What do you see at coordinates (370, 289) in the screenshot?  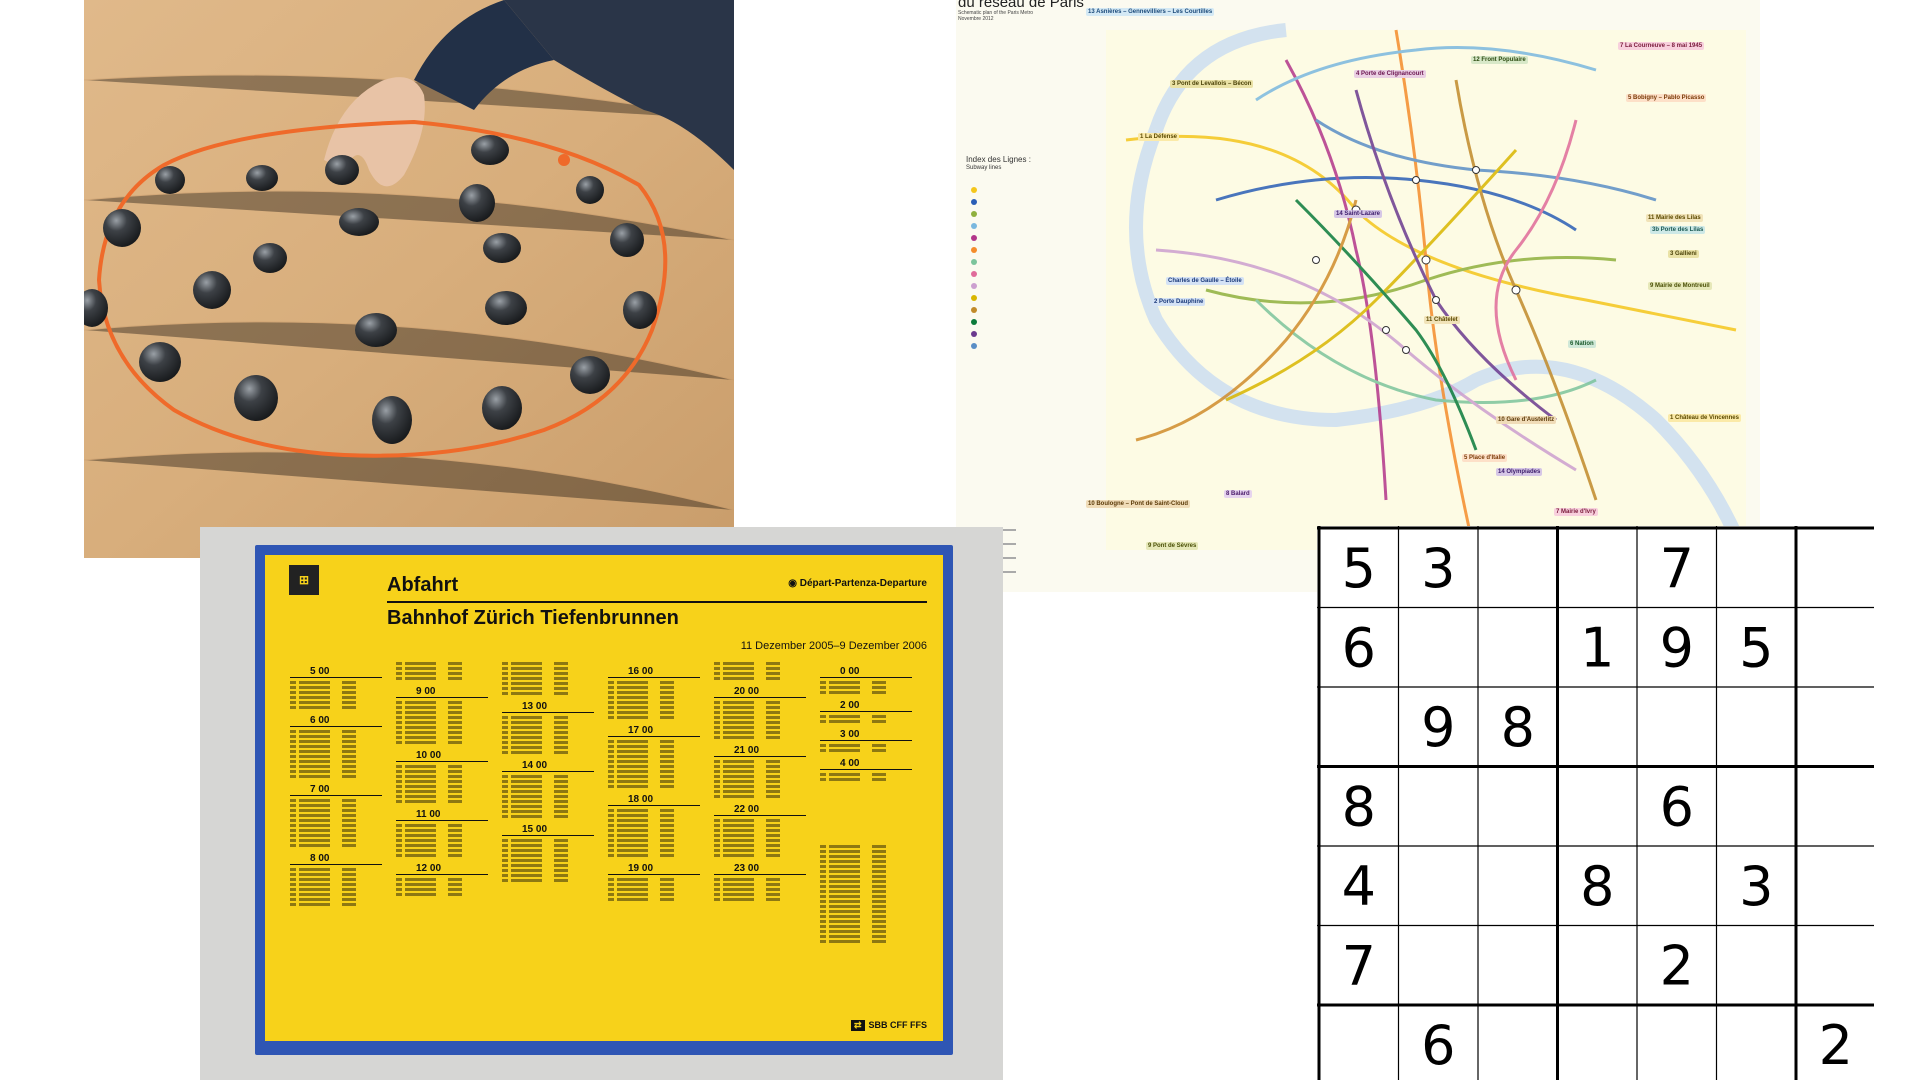 I see `stones` at bounding box center [370, 289].